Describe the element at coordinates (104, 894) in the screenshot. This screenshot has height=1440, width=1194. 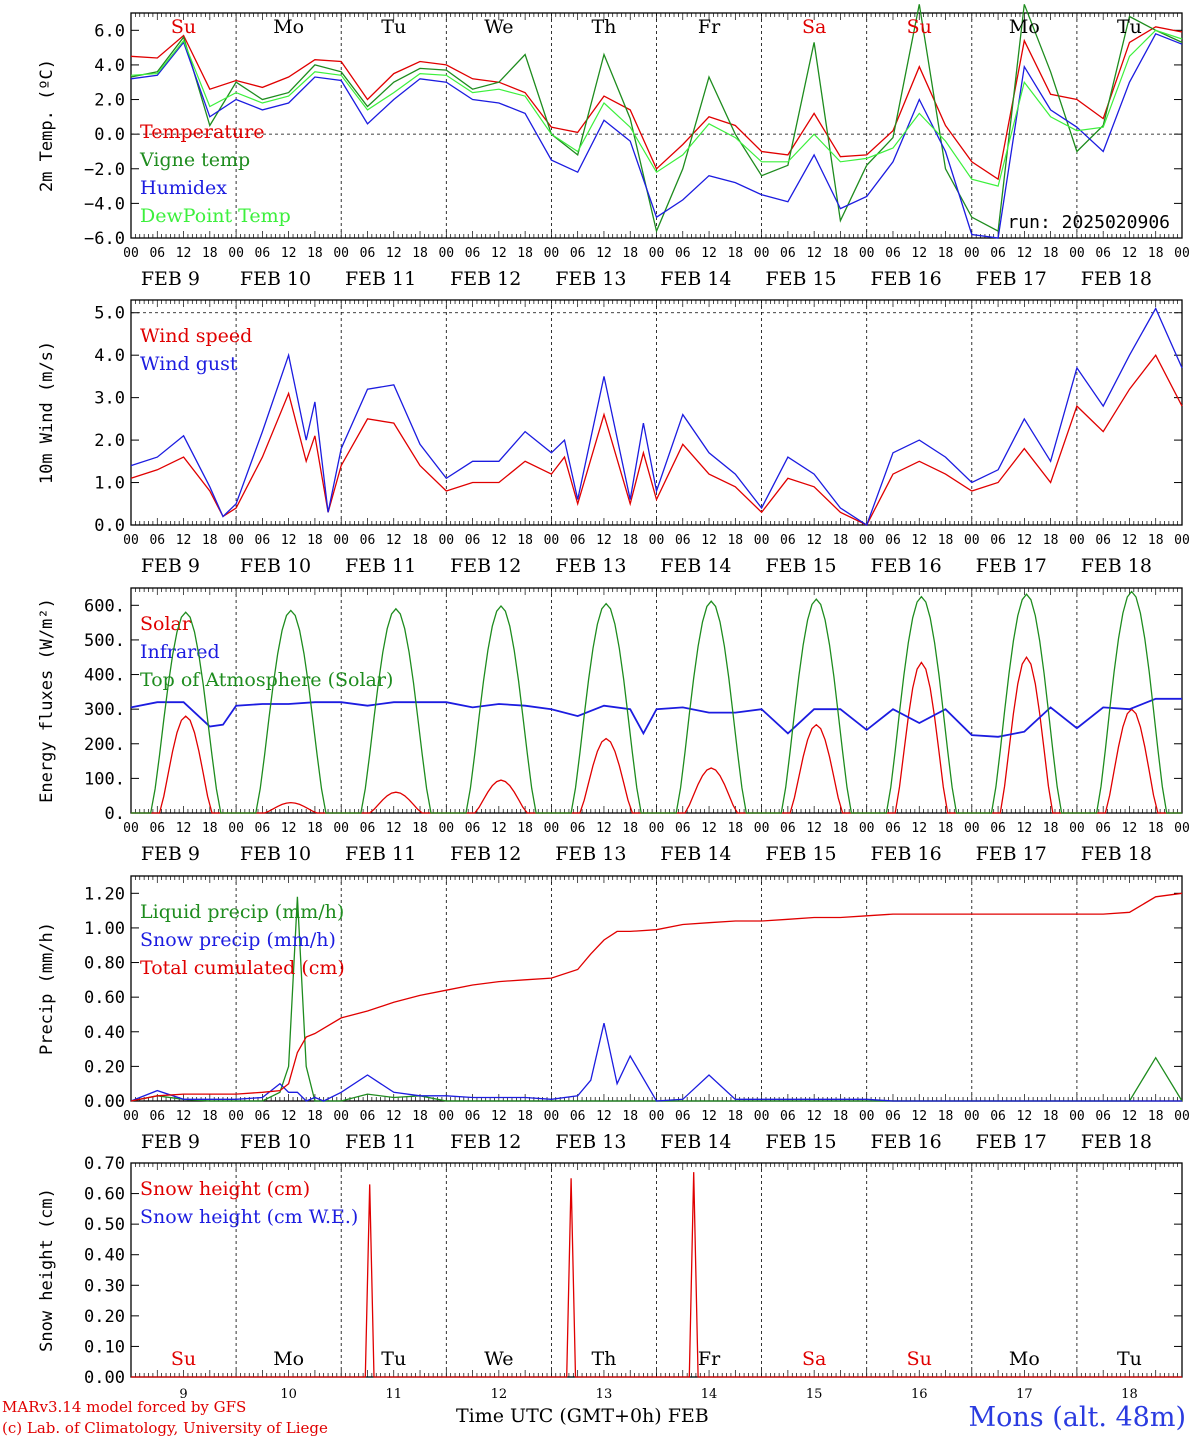
I see `y-tick-label: 1.20` at that location.